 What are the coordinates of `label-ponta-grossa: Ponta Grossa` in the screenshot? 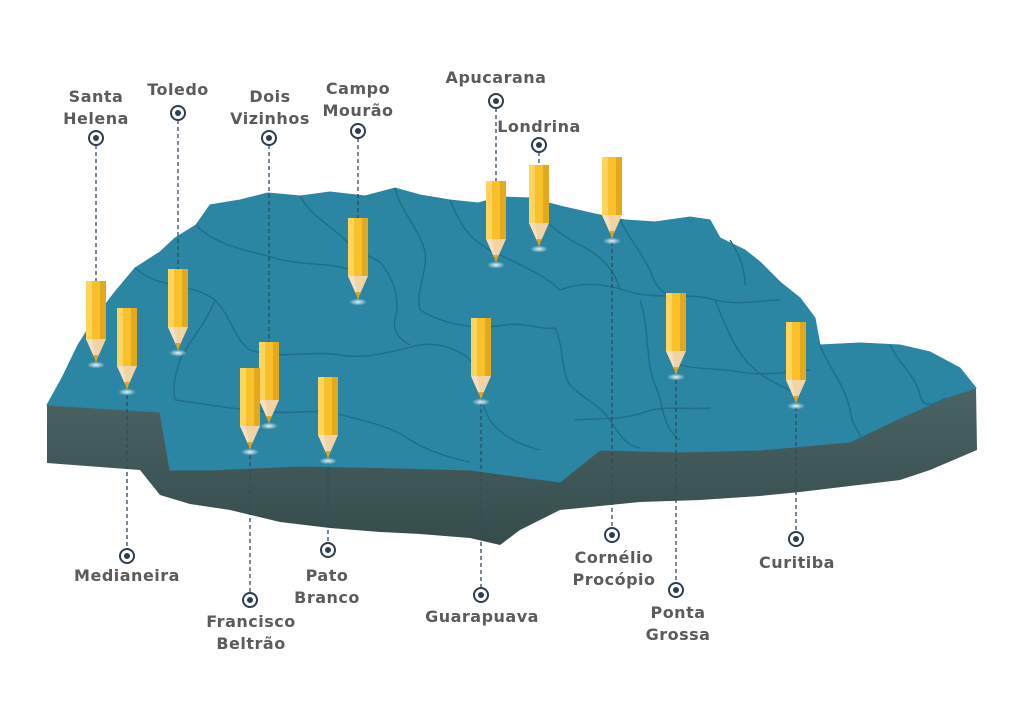 It's located at (678, 623).